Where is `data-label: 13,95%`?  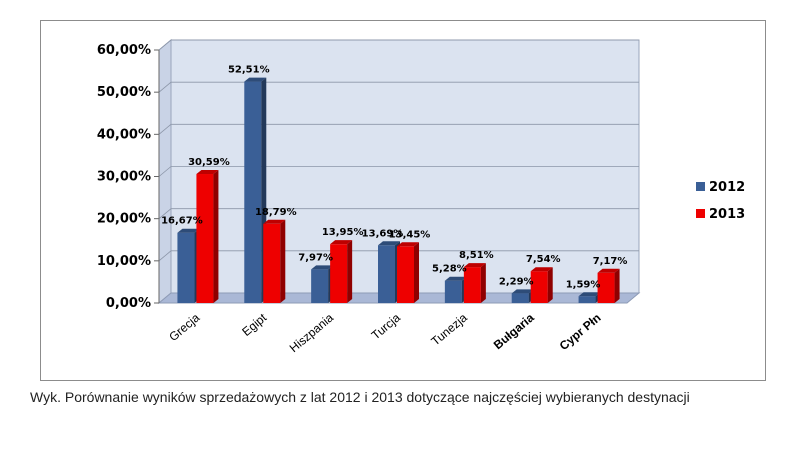
data-label: 13,95% is located at coordinates (343, 232).